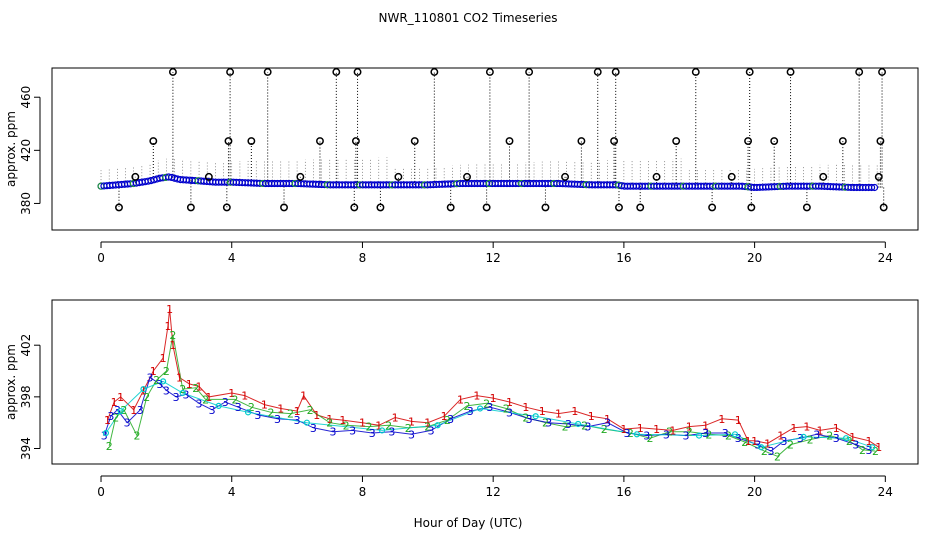 The height and width of the screenshot is (545, 936). I want to click on bottom-panel-x-tick-label: 4, so click(232, 492).